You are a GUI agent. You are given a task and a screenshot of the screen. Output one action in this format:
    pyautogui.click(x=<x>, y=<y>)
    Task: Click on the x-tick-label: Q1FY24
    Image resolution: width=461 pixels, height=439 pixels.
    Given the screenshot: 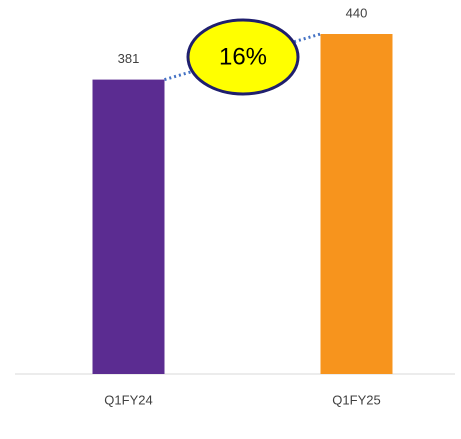 What is the action you would take?
    pyautogui.click(x=128, y=399)
    